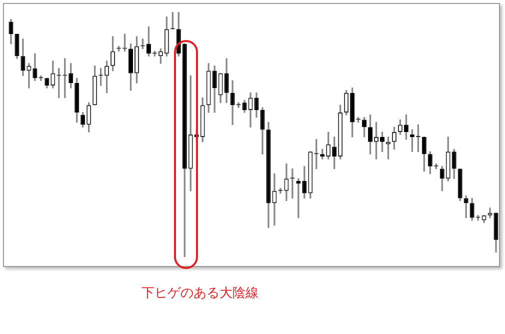  I want to click on text: 下ヒゲのある大陰線, so click(200, 293).